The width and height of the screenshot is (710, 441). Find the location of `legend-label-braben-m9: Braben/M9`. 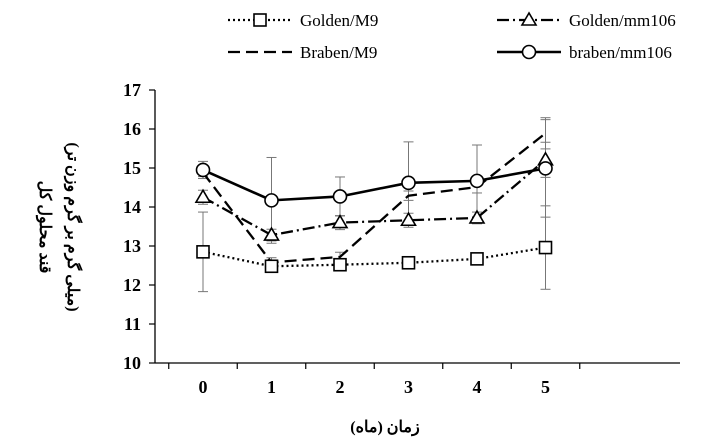

legend-label-braben-m9: Braben/M9 is located at coordinates (338, 52).